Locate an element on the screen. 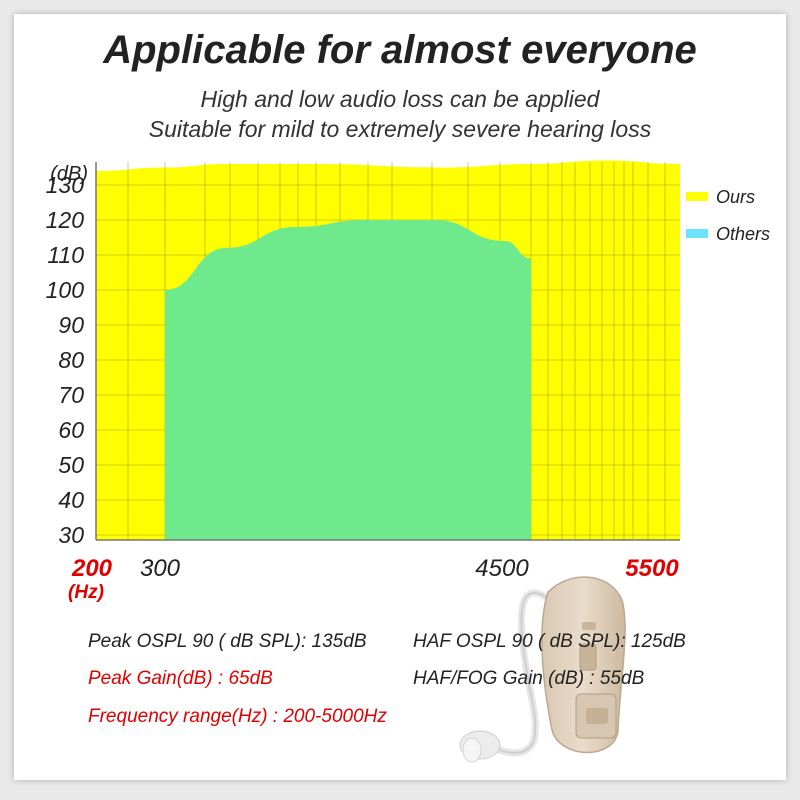 The image size is (800, 800). y-tick-label-120: 120 is located at coordinates (65, 220).